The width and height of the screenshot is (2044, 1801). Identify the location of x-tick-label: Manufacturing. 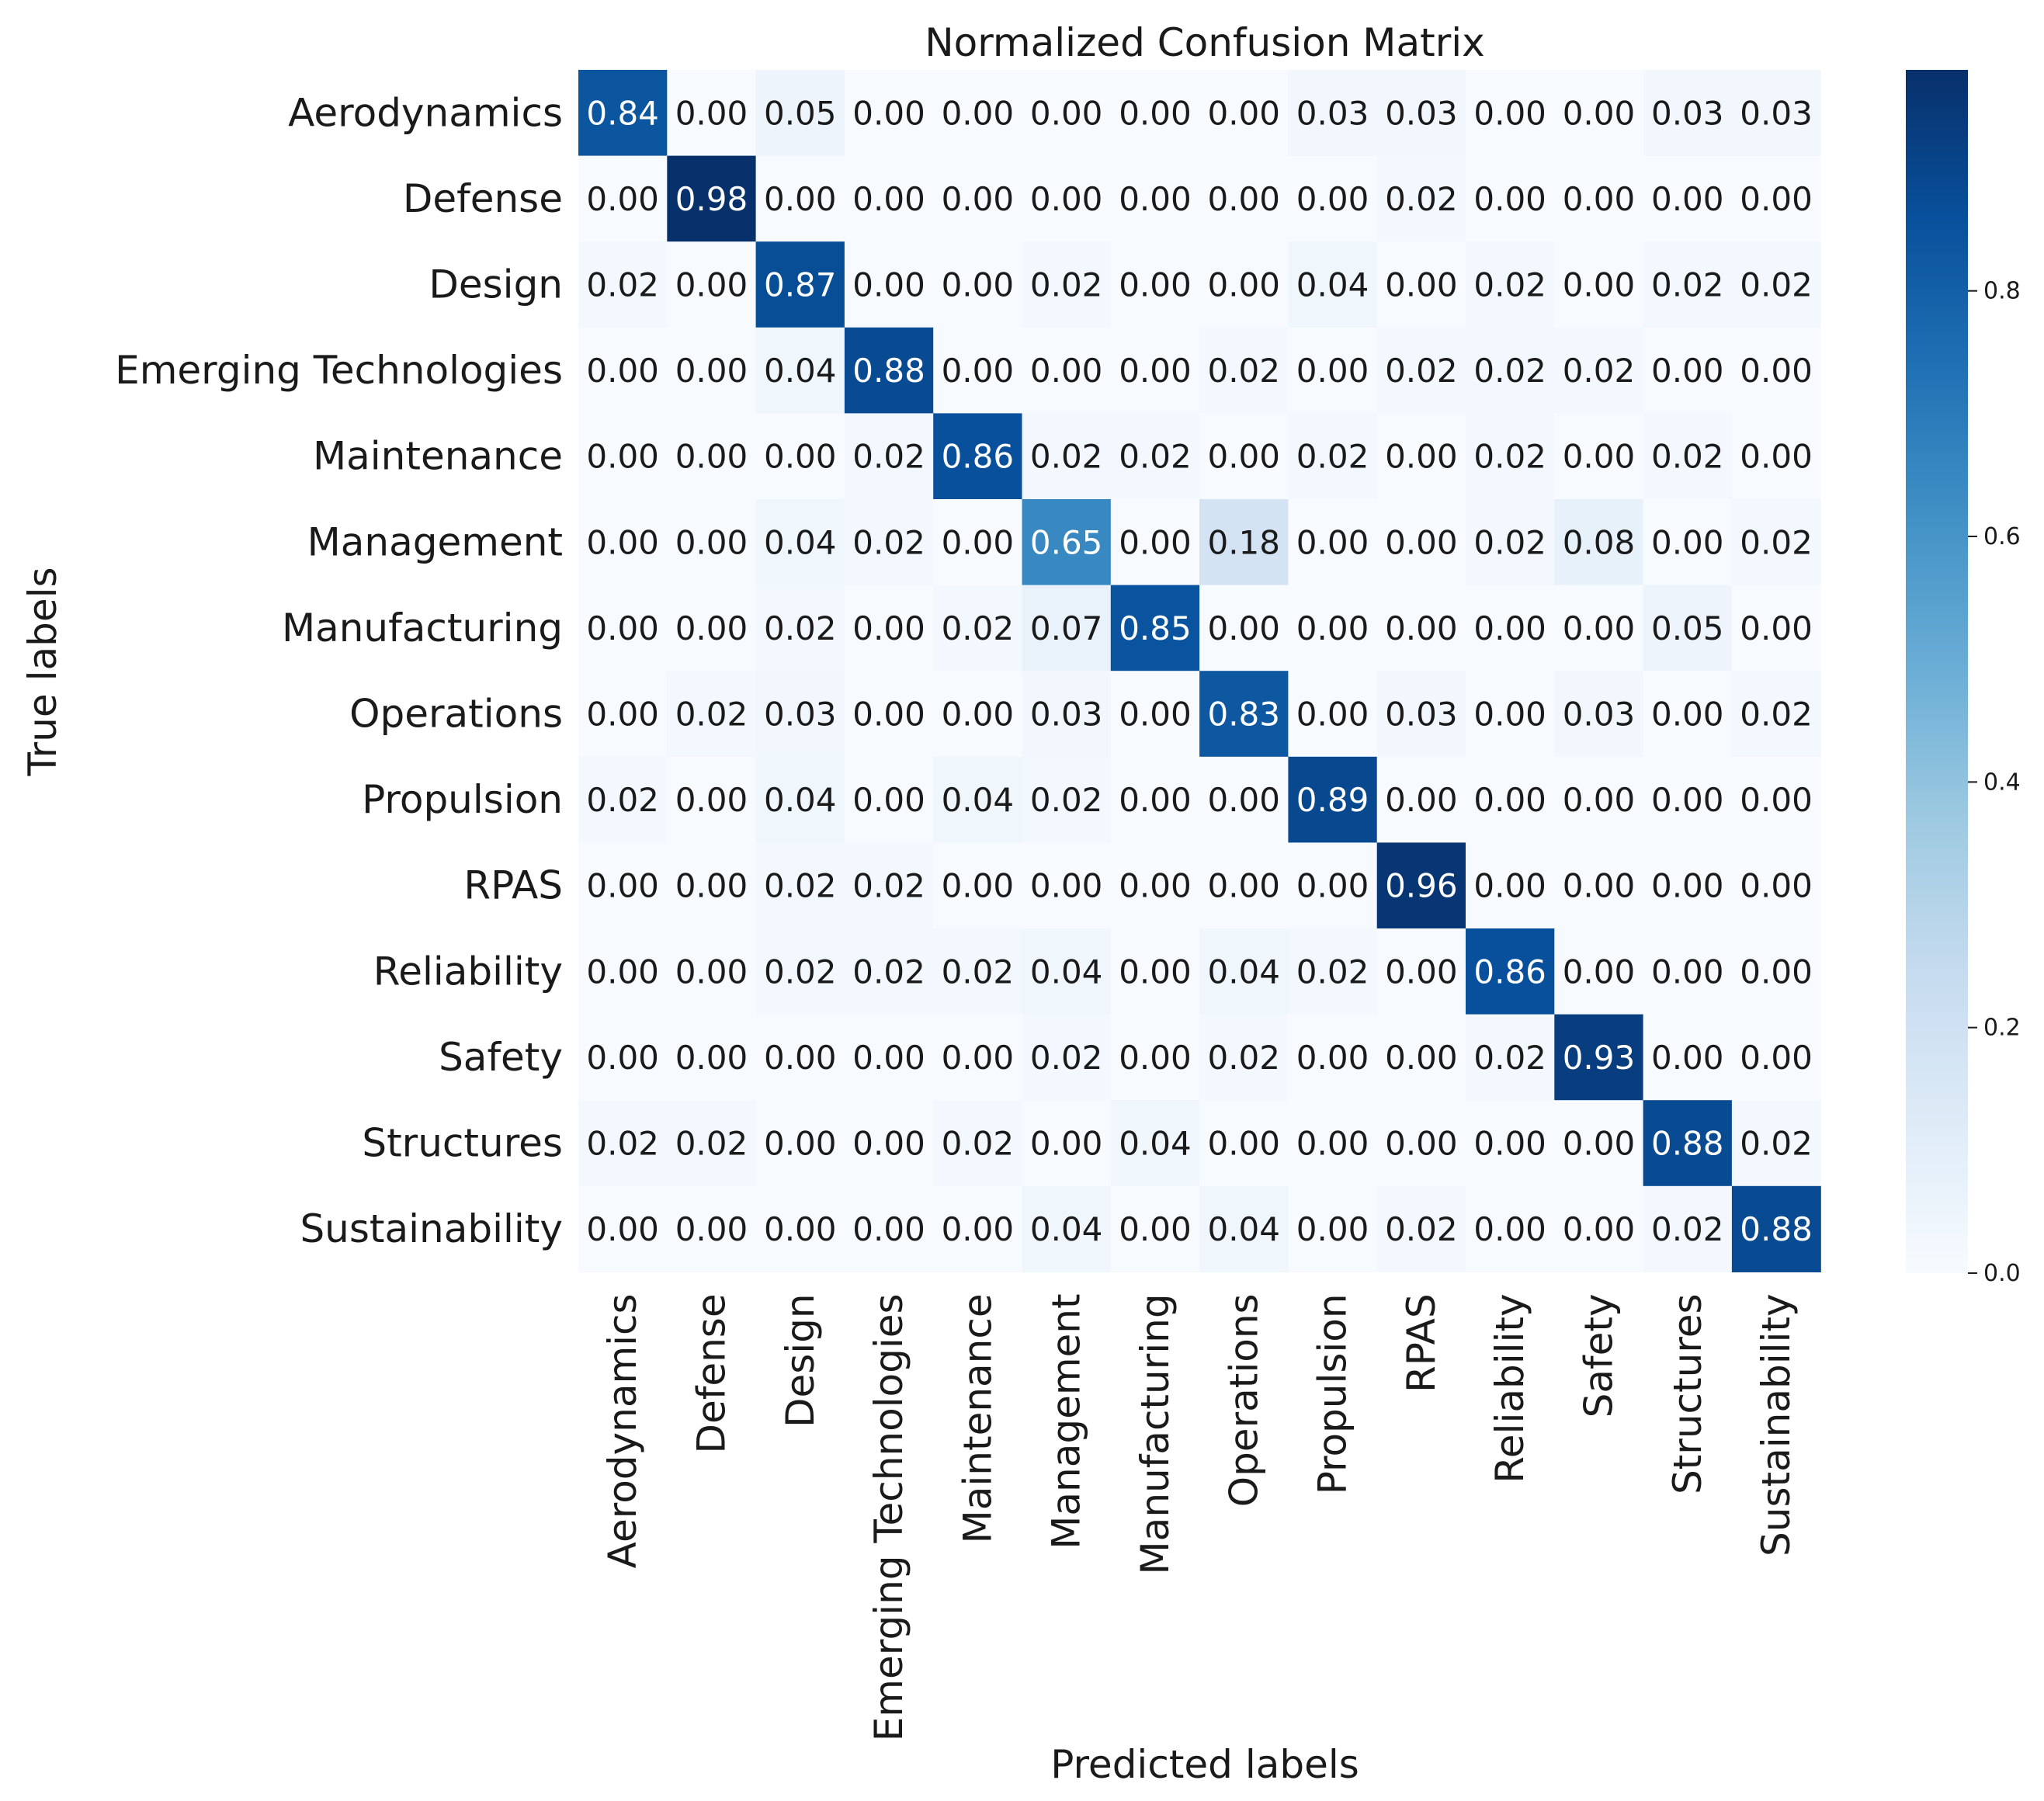
(1155, 1433).